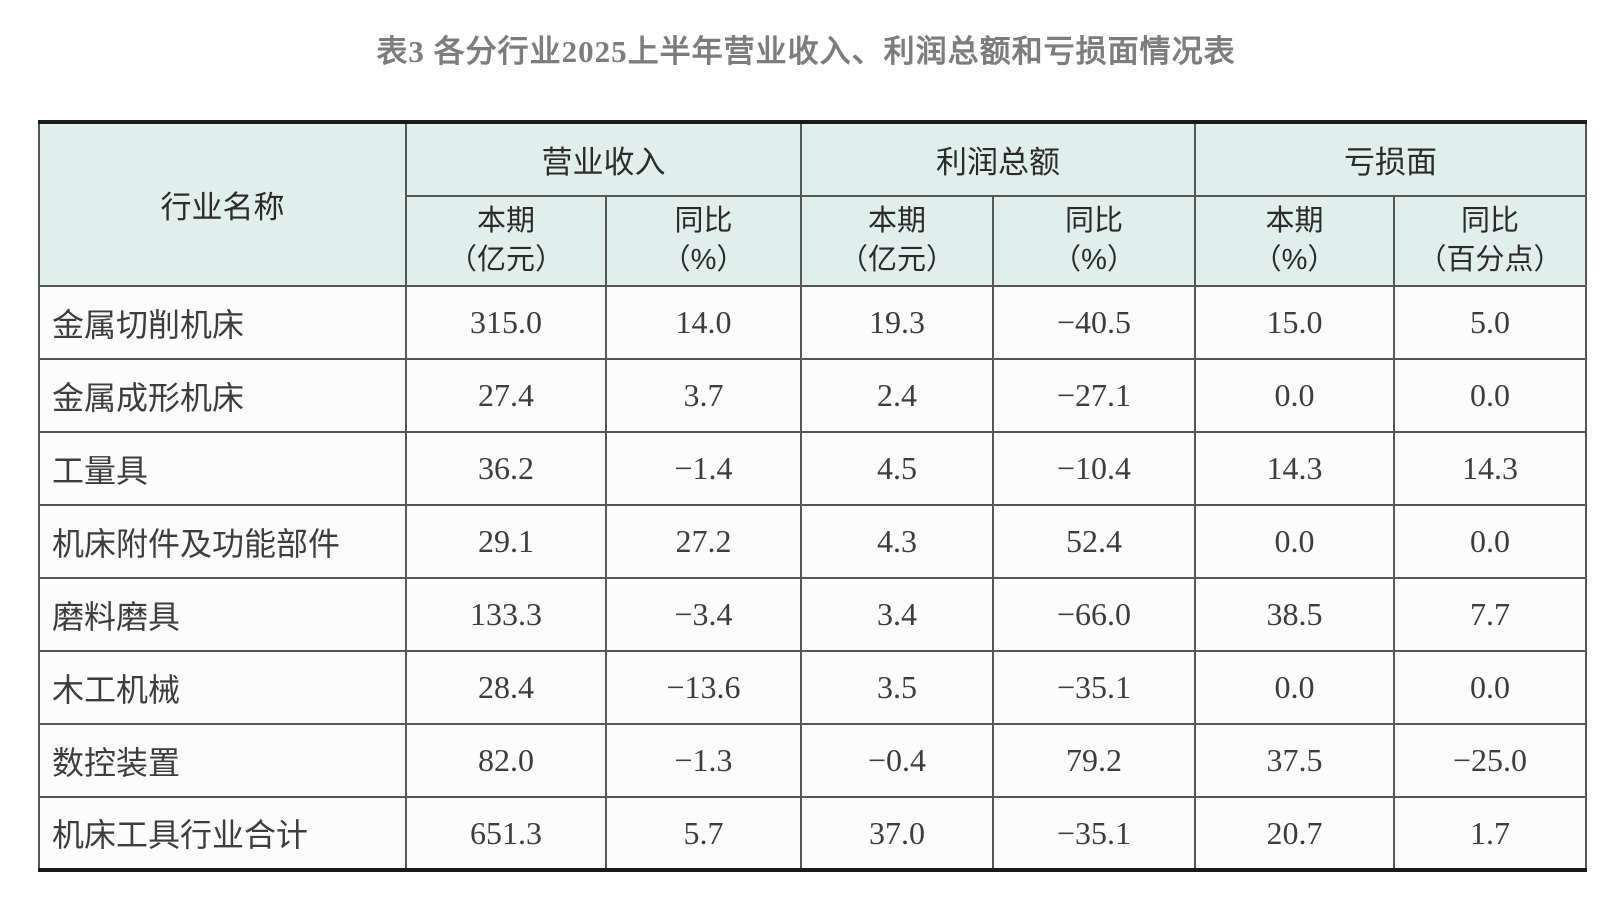 Image resolution: width=1612 pixels, height=898 pixels. I want to click on industry-name-cell: 金属切削机床, so click(222, 323).